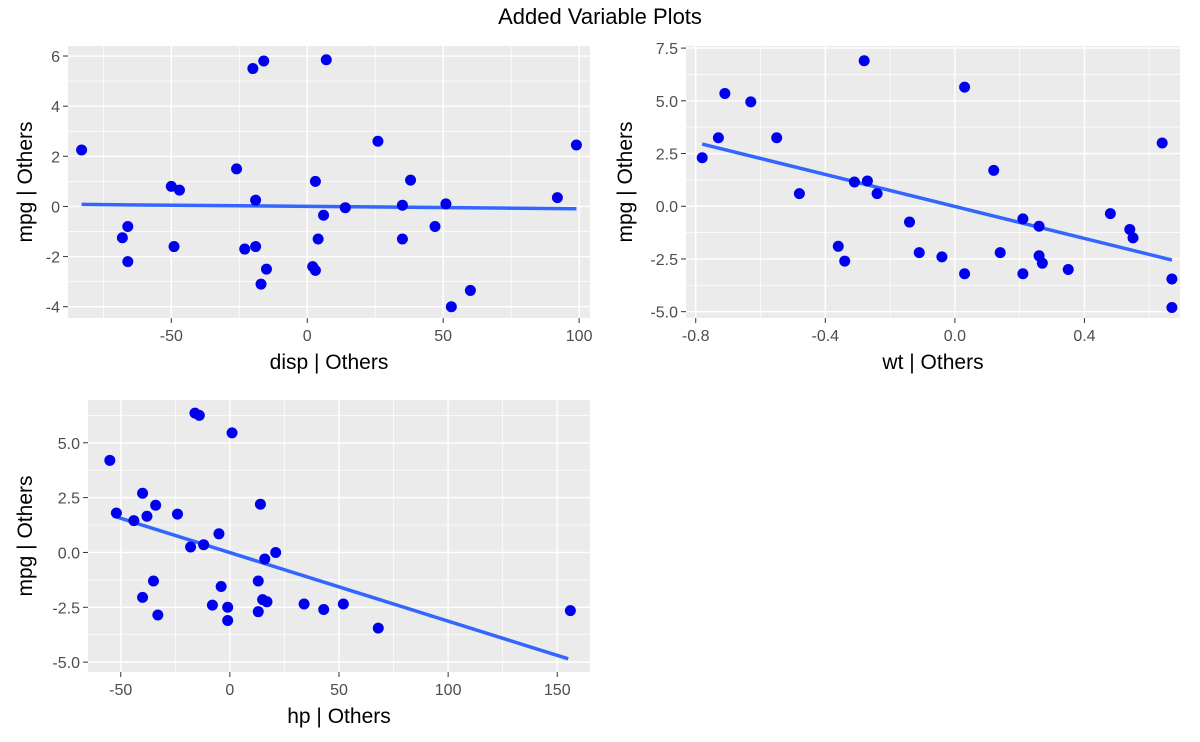 The width and height of the screenshot is (1200, 742). I want to click on y-tick-label: 0.0, so click(667, 207).